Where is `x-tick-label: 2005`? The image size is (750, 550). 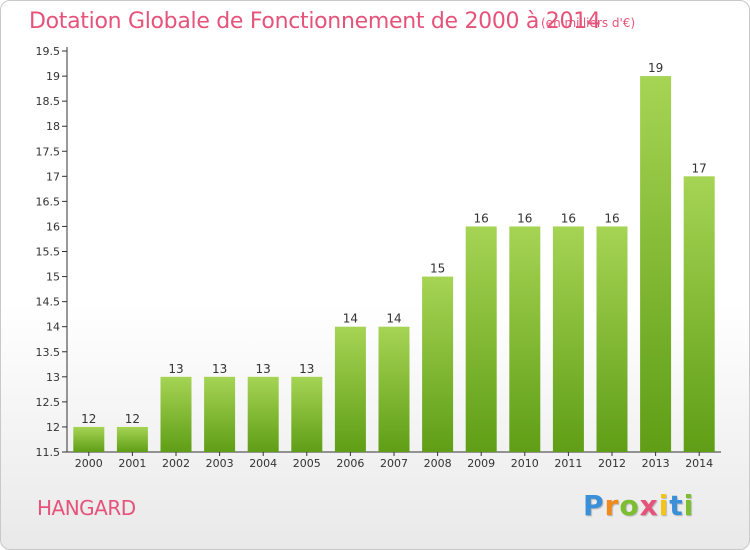 x-tick-label: 2005 is located at coordinates (307, 463).